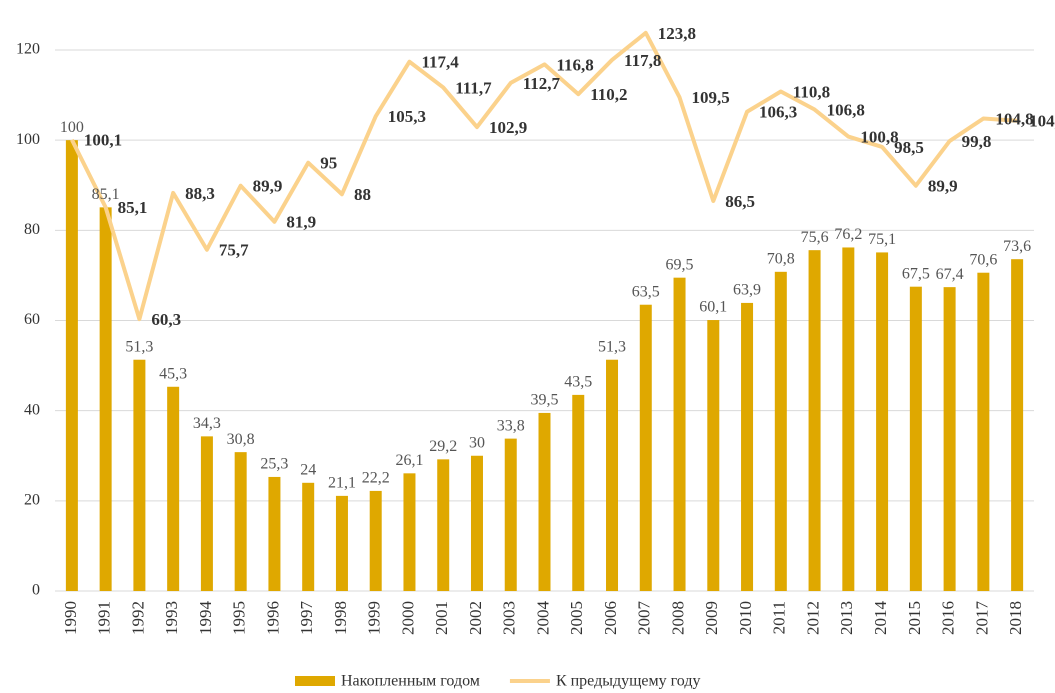  I want to click on bar-label: 67,5, so click(916, 273).